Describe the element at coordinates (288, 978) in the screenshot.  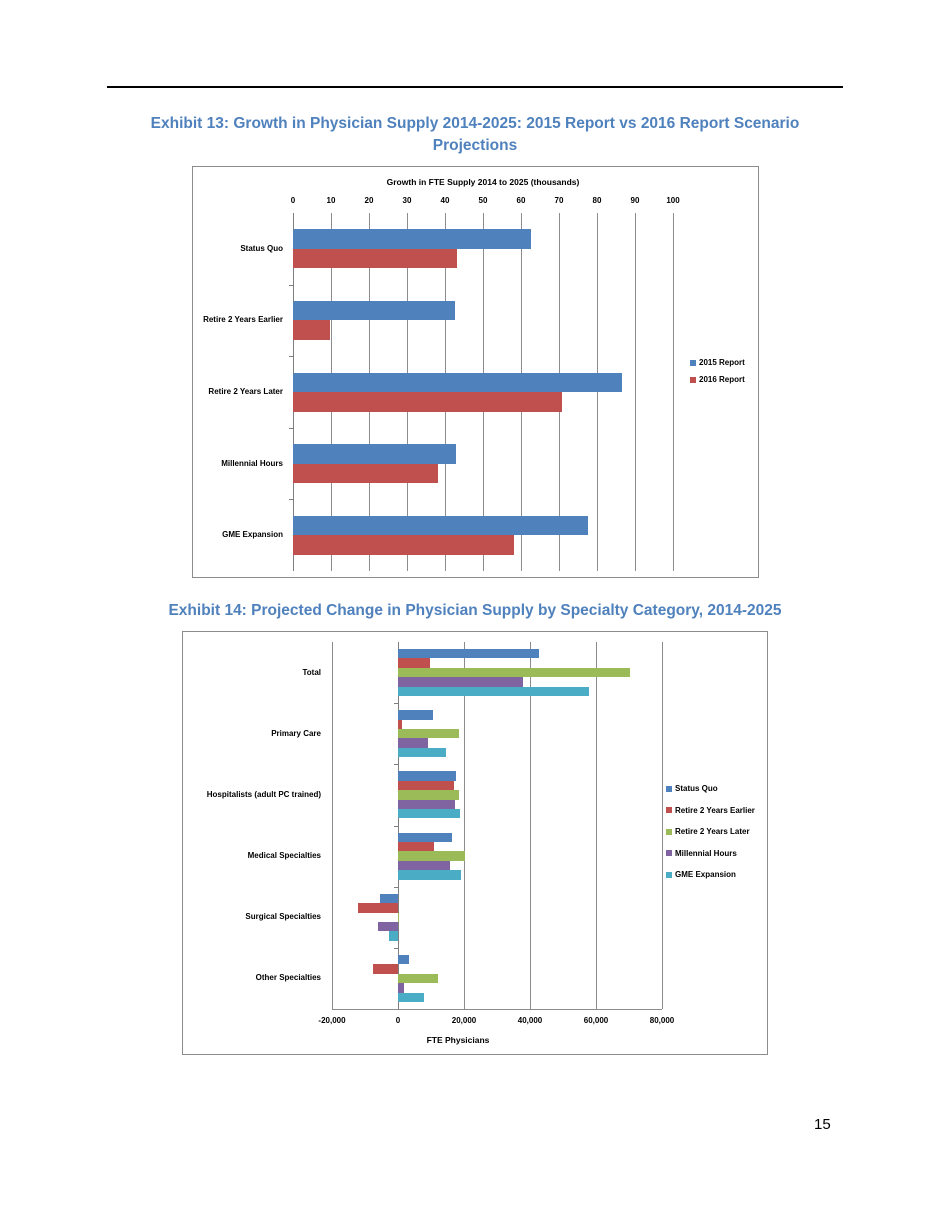
I see `category-label: Other Specialties` at that location.